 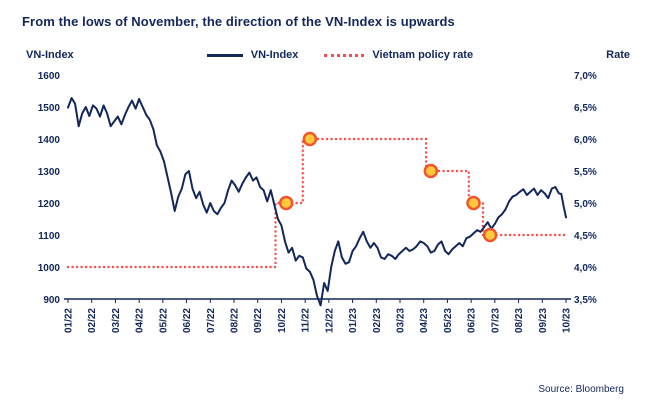 I want to click on legend-item-policy-rate: Vietnam policy rate, so click(x=398, y=55).